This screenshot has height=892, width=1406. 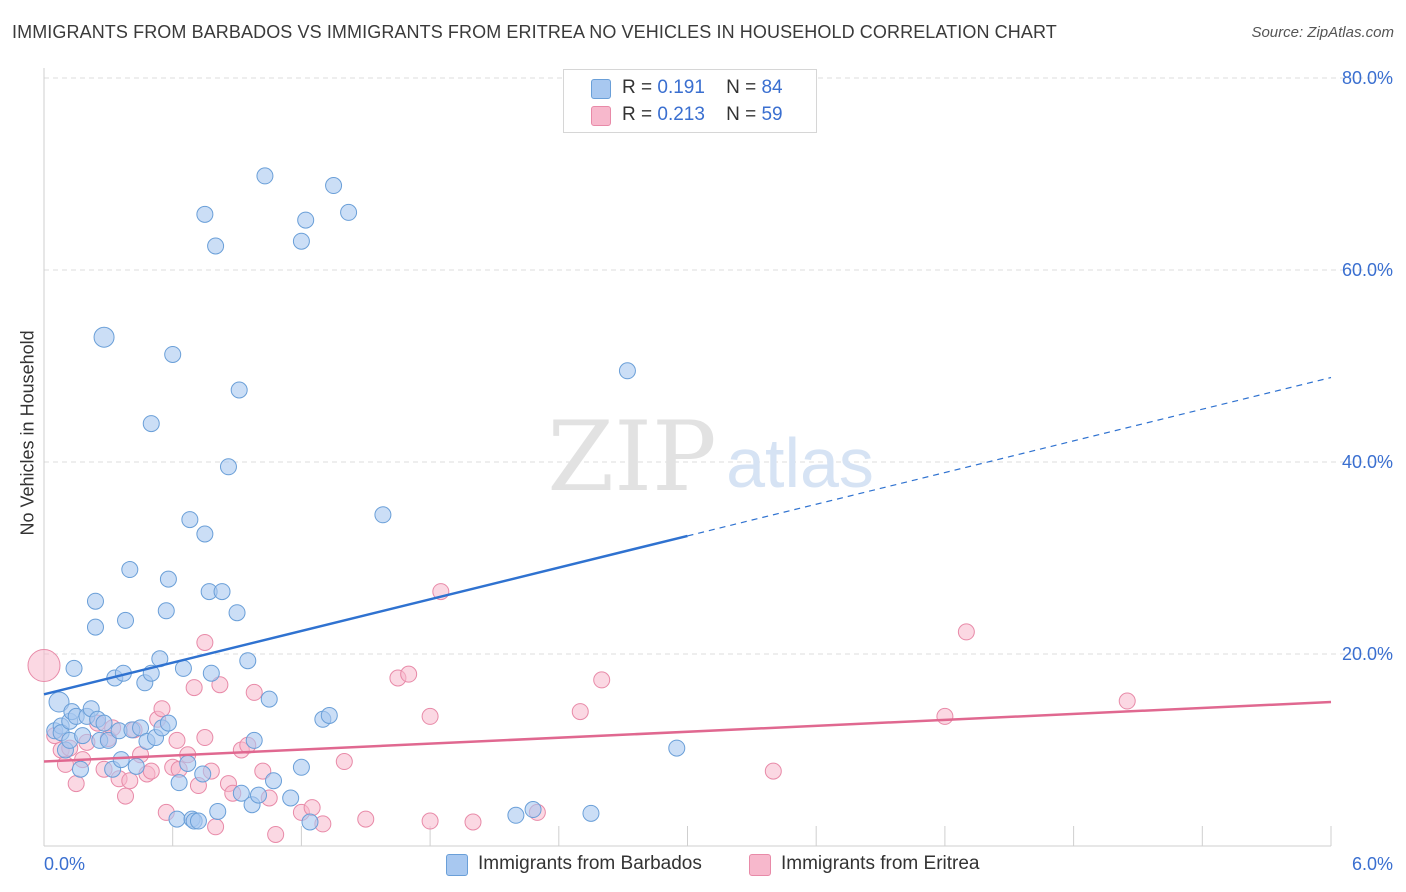 What do you see at coordinates (27, 433) in the screenshot?
I see `y-axis-label: No Vehicles in Household` at bounding box center [27, 433].